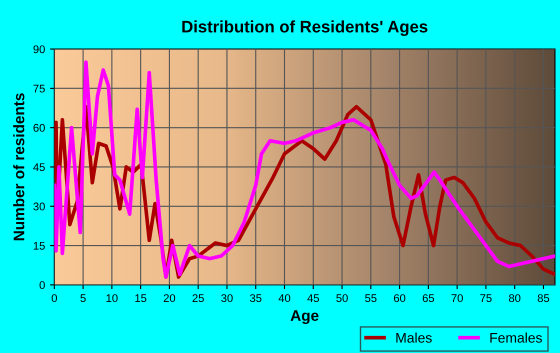 The height and width of the screenshot is (353, 560). Describe the element at coordinates (39, 49) in the screenshot. I see `y-tick-label: 90` at that location.